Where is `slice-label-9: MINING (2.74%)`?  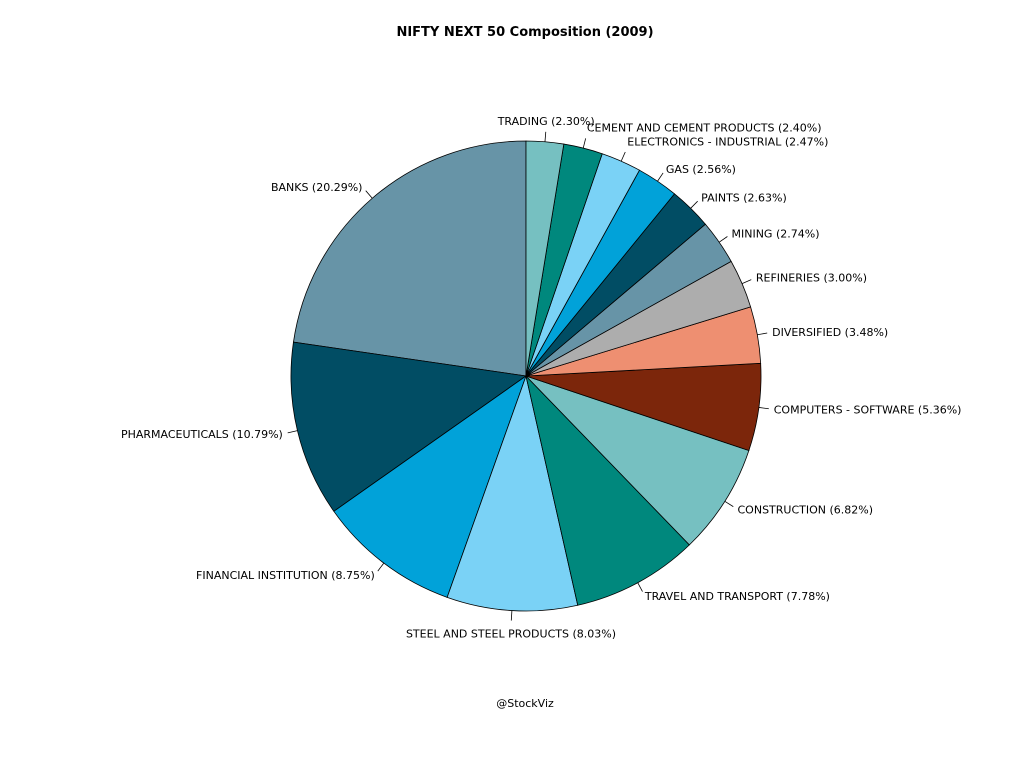 slice-label-9: MINING (2.74%) is located at coordinates (776, 234).